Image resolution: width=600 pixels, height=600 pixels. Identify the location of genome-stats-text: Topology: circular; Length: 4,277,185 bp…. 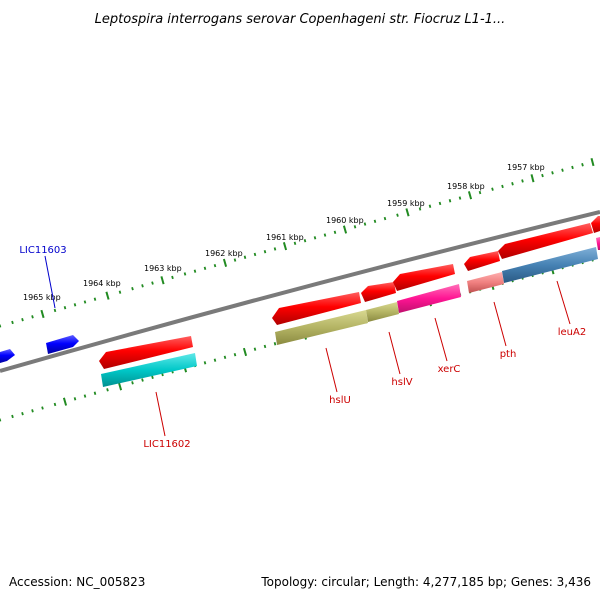
(426, 582).